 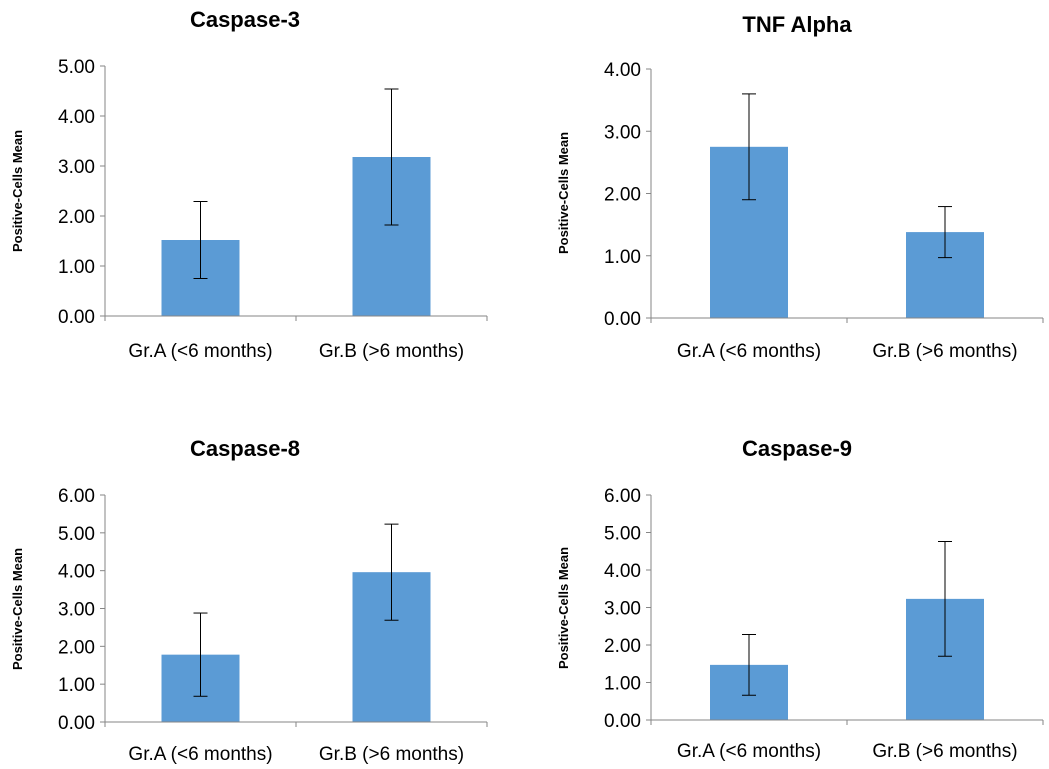 I want to click on y-axis-ticks: 0.00 1.00 2.00 3.00 4.00 5.00, so click(x=273, y=192).